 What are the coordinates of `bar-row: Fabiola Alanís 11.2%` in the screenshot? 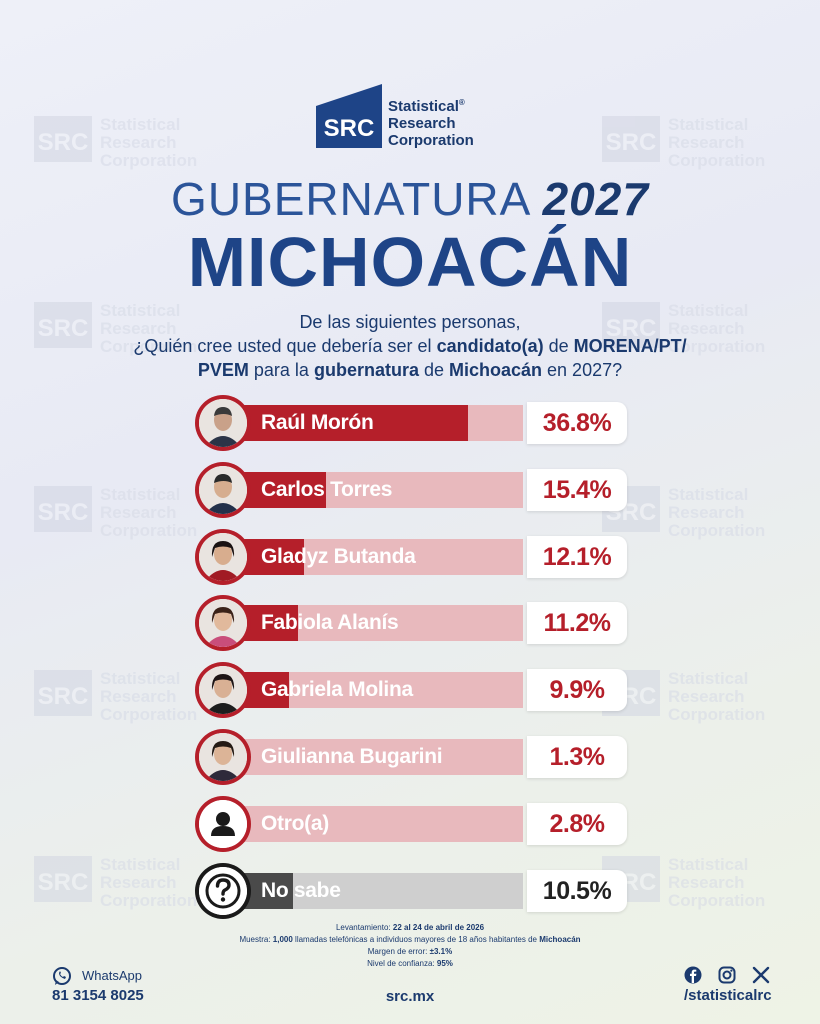 It's located at (412, 623).